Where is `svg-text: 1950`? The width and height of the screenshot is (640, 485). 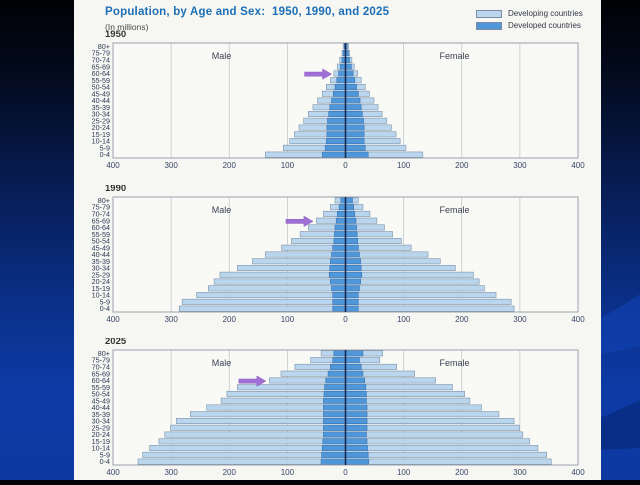
svg-text: 1950 is located at coordinates (115, 34).